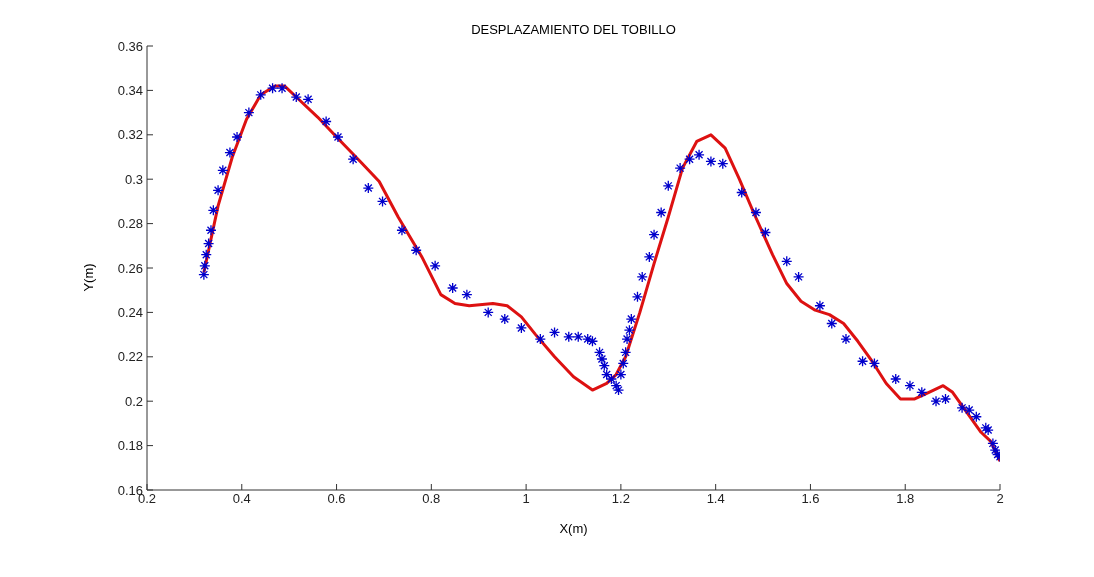 The width and height of the screenshot is (1094, 577). I want to click on y-tick-label: 0.24, so click(130, 313).